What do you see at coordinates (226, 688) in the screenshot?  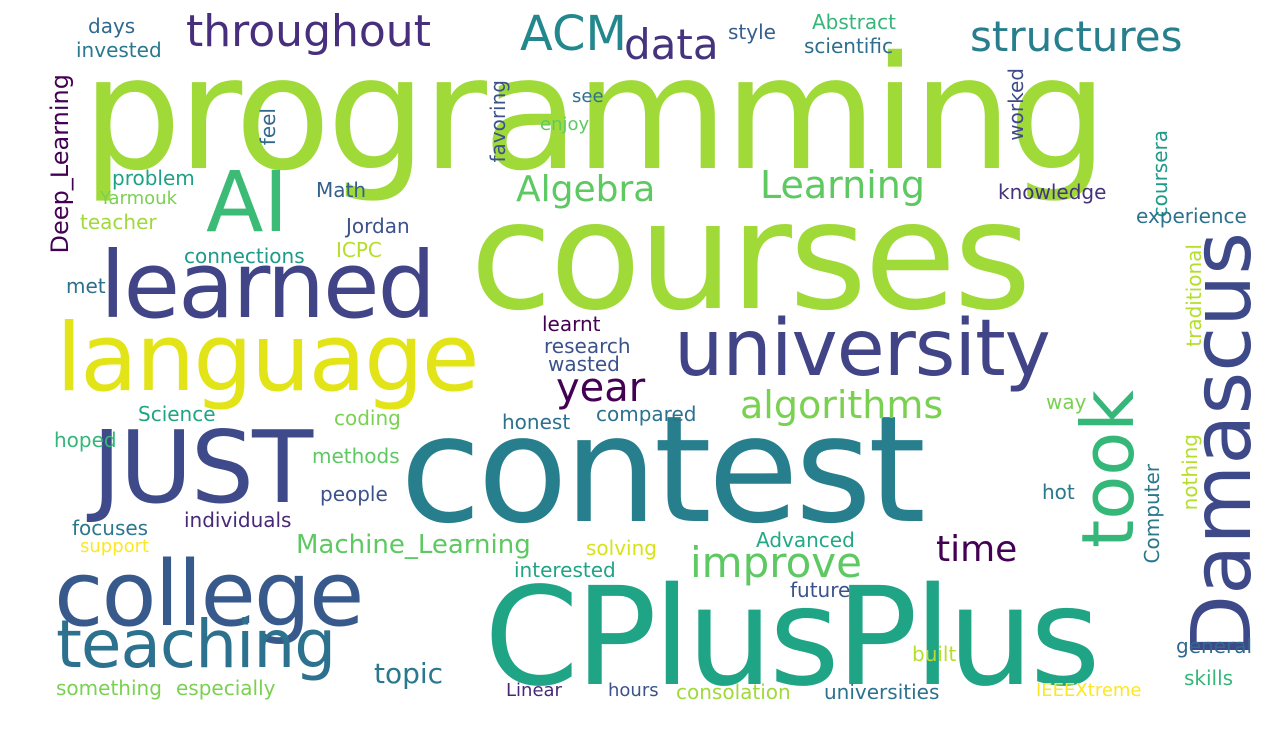 I see `word-especially: especially` at bounding box center [226, 688].